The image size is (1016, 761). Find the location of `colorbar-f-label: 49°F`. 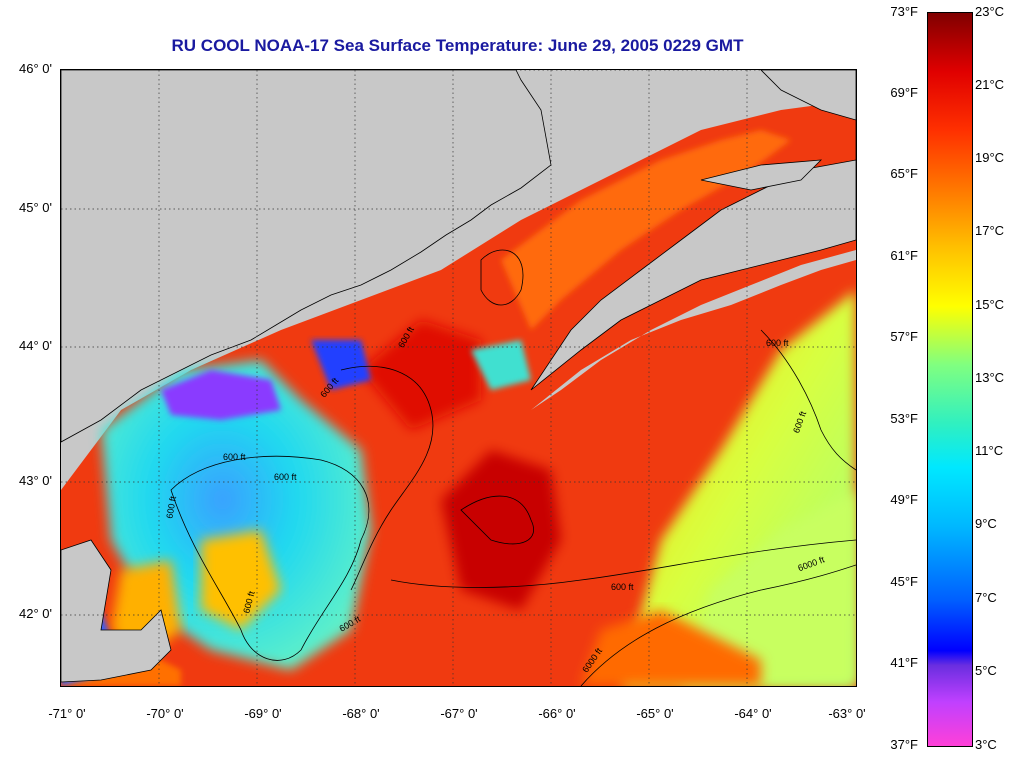

colorbar-f-label: 49°F is located at coordinates (904, 499).